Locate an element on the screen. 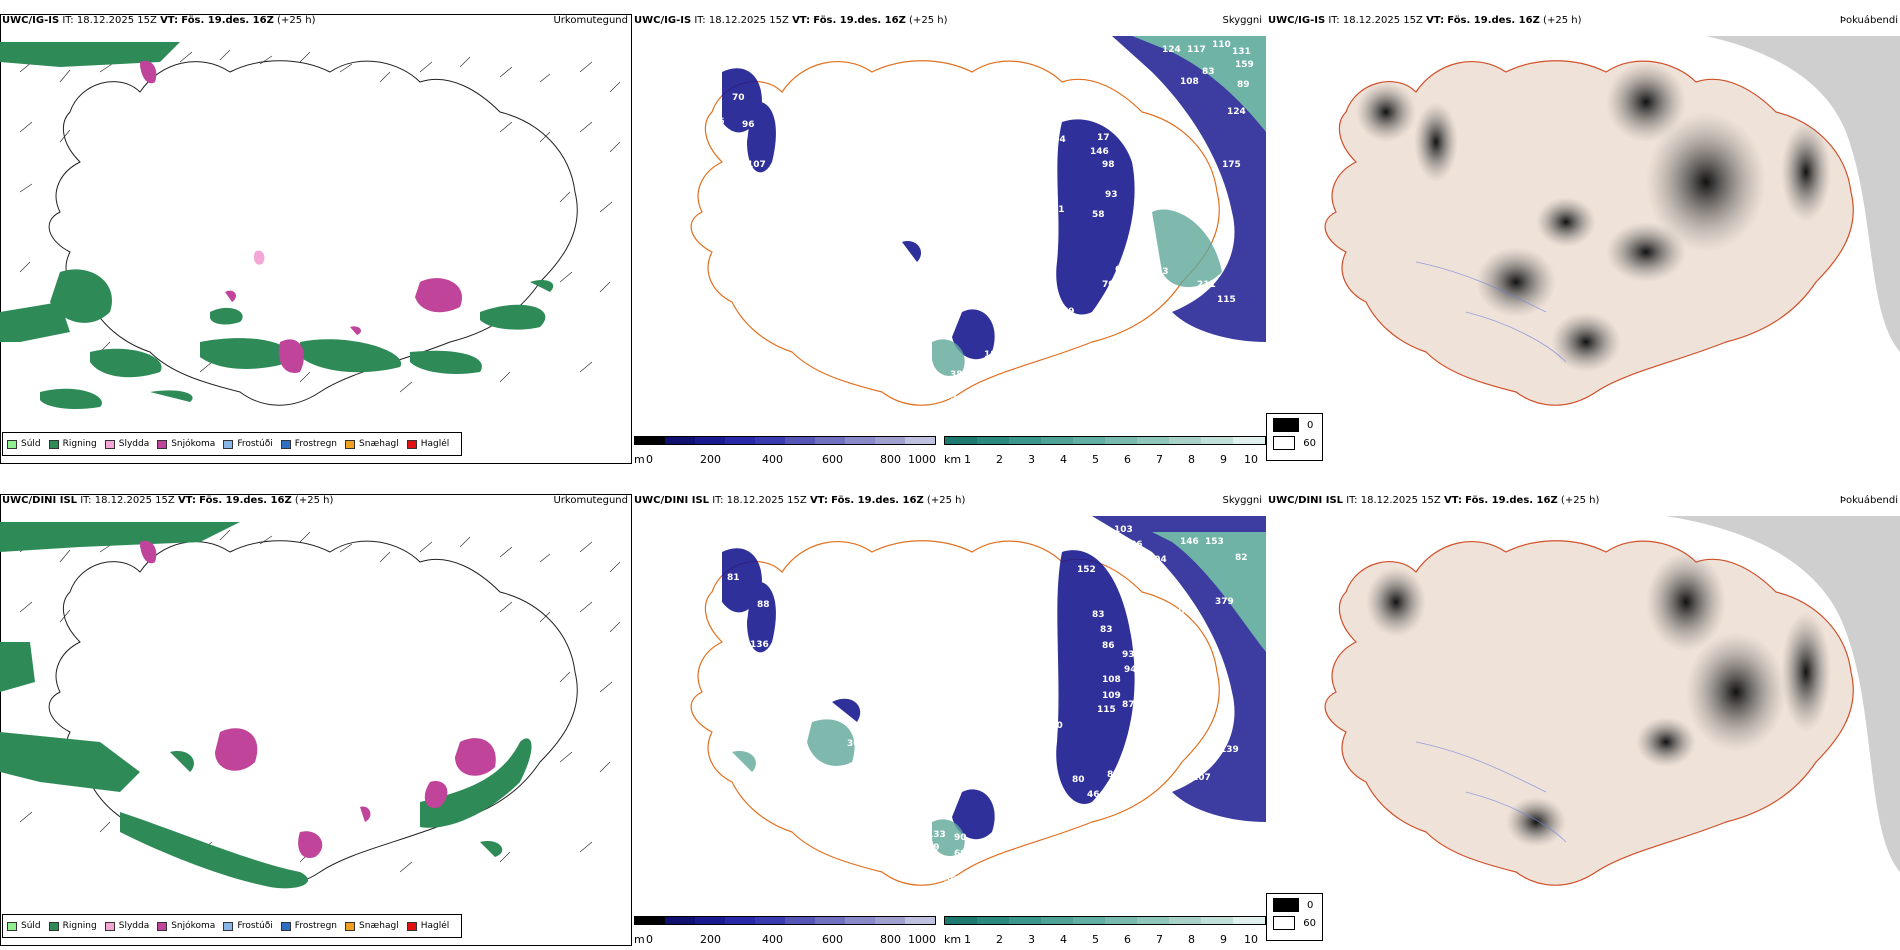 Image resolution: width=1900 pixels, height=950 pixels. vis-label: 119 is located at coordinates (1146, 200).